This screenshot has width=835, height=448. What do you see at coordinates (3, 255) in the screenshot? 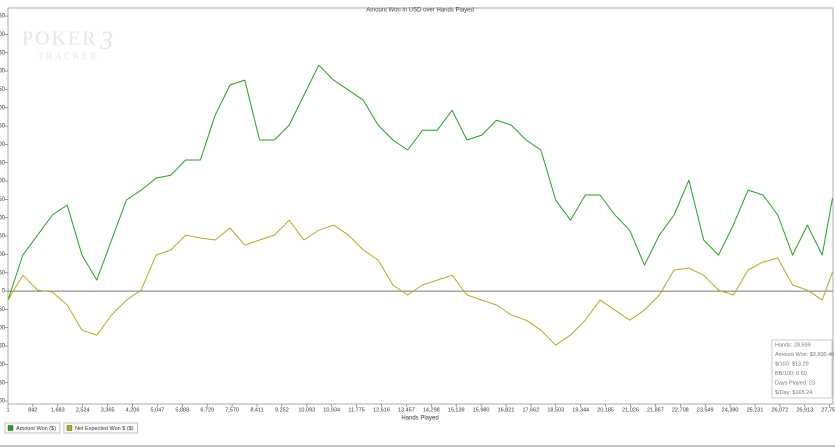
I see `y-tick-label: 1,500` at bounding box center [3, 255].